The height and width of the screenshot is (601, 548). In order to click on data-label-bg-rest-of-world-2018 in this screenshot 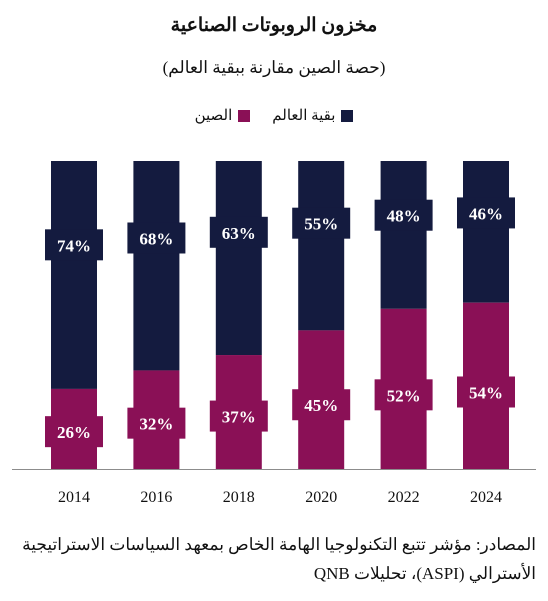, I will do `click(238, 232)`.